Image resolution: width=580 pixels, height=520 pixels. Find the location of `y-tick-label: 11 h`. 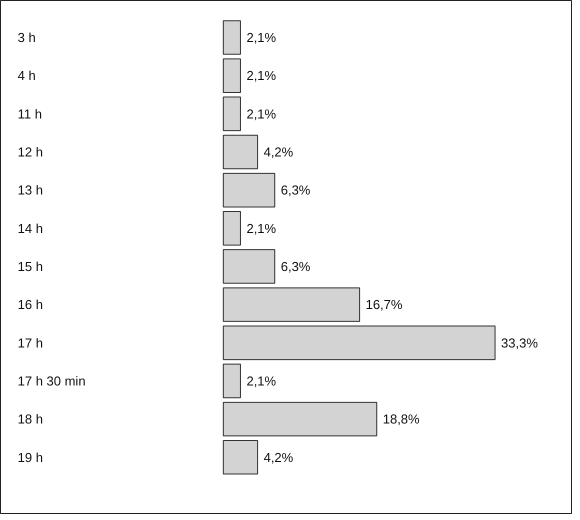

y-tick-label: 11 h is located at coordinates (30, 114).